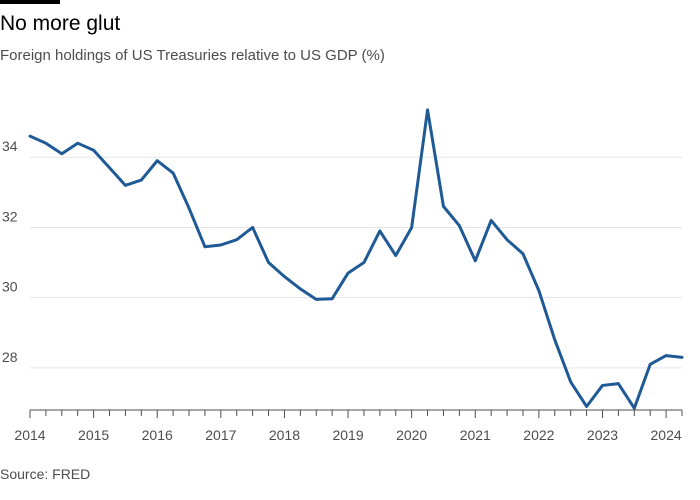 This screenshot has width=700, height=500. I want to click on x-tick-label: 2014, so click(29, 435).